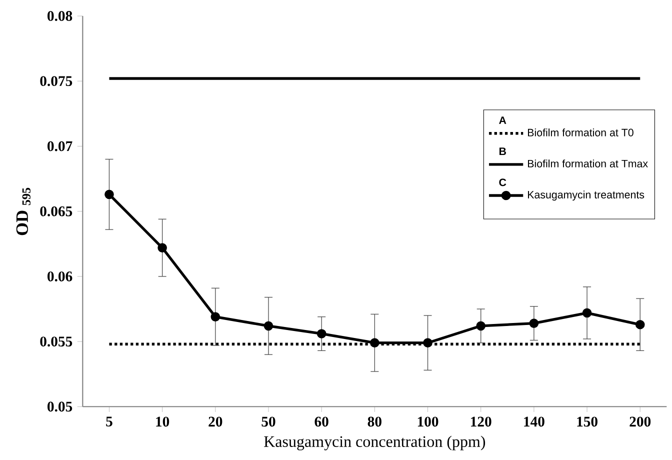 Image resolution: width=672 pixels, height=460 pixels. What do you see at coordinates (502, 182) in the screenshot?
I see `annotation: C` at bounding box center [502, 182].